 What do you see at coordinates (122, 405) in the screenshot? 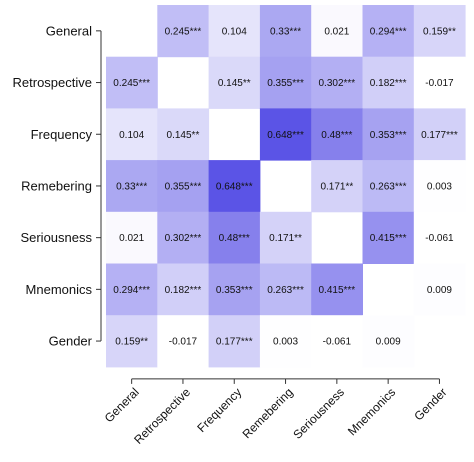
I see `x-tick-label-general: General` at bounding box center [122, 405].